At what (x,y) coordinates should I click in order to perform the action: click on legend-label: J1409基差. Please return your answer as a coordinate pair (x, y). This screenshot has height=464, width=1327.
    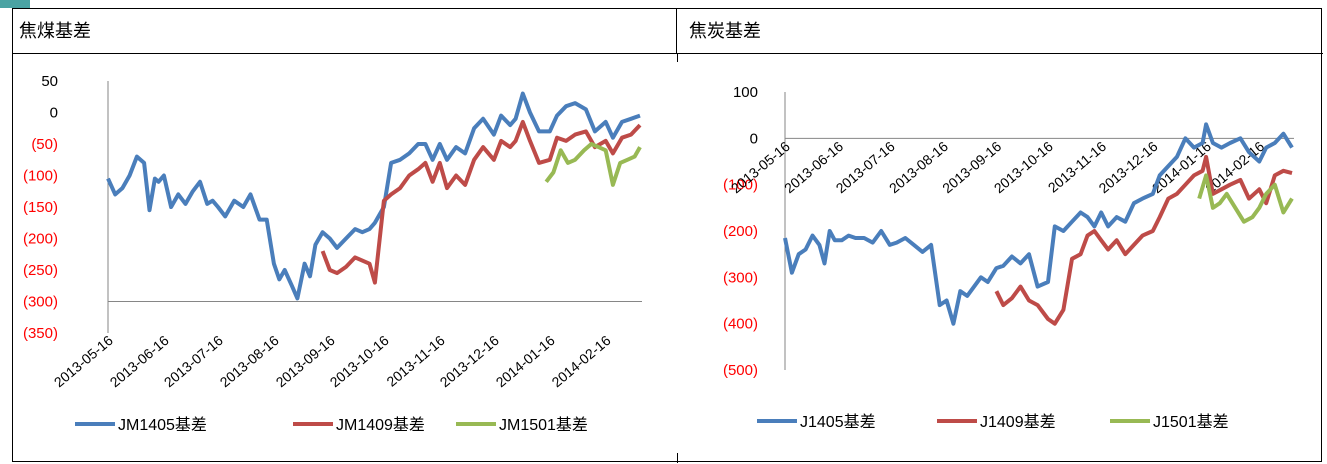
    Looking at the image, I should click on (1018, 422).